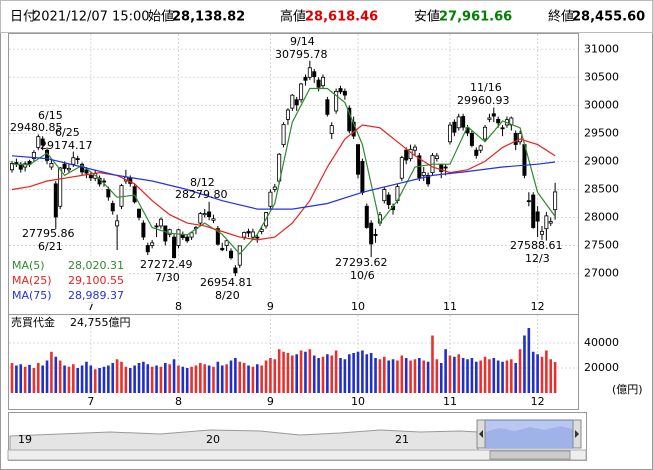 Image resolution: width=653 pixels, height=470 pixels. What do you see at coordinates (202, 182) in the screenshot?
I see `annotation-date: 8/12` at bounding box center [202, 182].